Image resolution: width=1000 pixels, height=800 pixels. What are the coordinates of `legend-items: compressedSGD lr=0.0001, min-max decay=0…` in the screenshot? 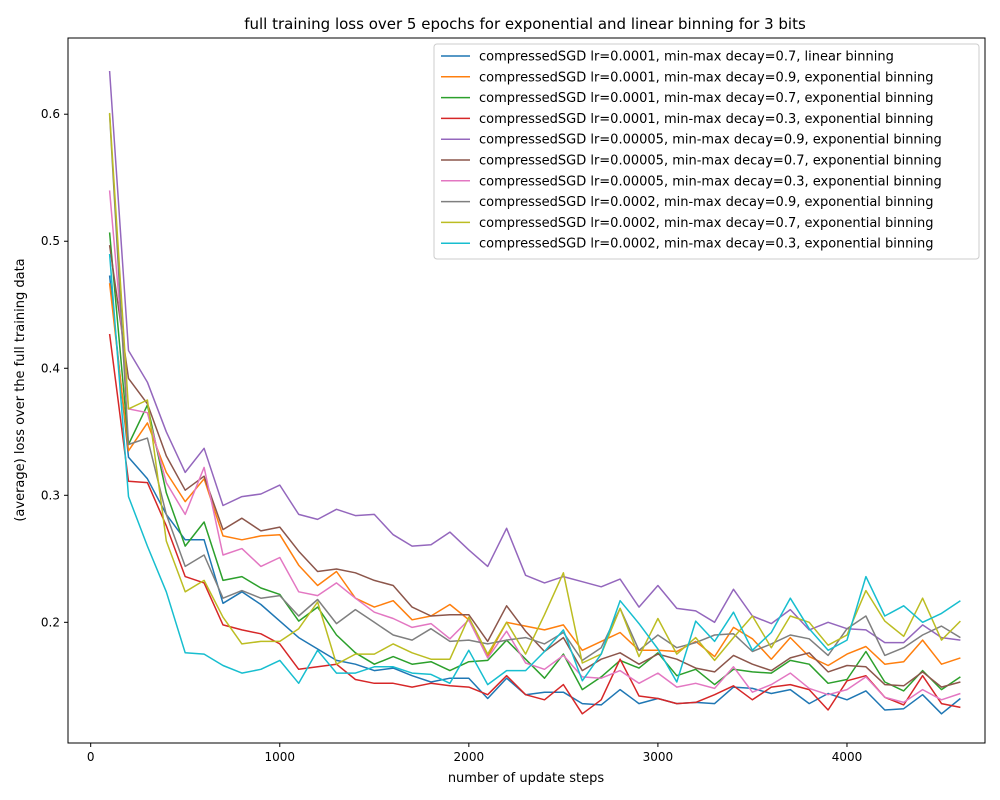 It's located at (691, 151).